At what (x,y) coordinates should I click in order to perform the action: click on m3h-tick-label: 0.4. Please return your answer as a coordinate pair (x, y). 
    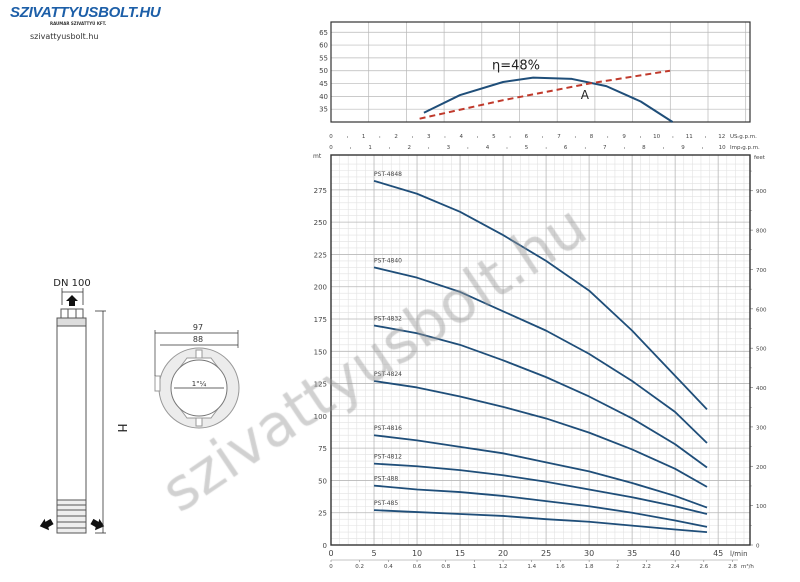
    Looking at the image, I should click on (388, 567).